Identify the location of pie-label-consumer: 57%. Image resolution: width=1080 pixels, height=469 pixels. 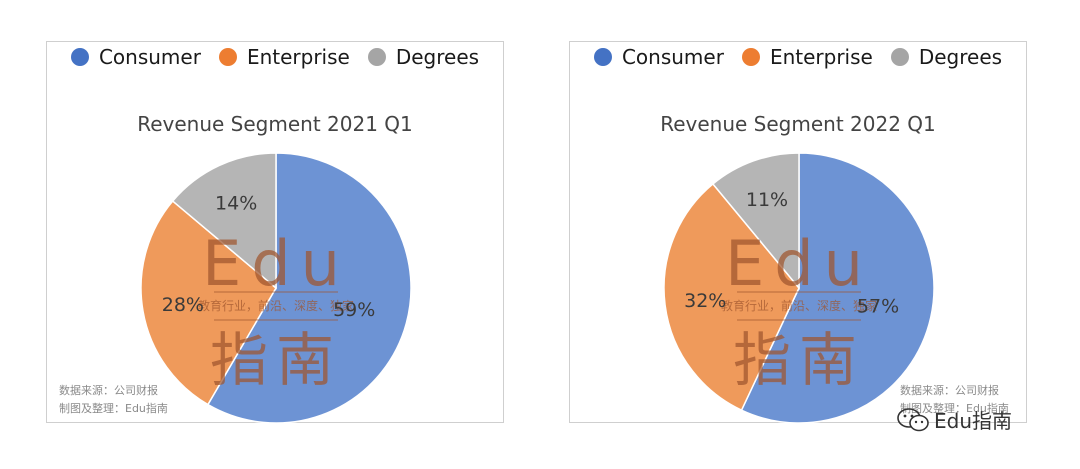
(878, 307).